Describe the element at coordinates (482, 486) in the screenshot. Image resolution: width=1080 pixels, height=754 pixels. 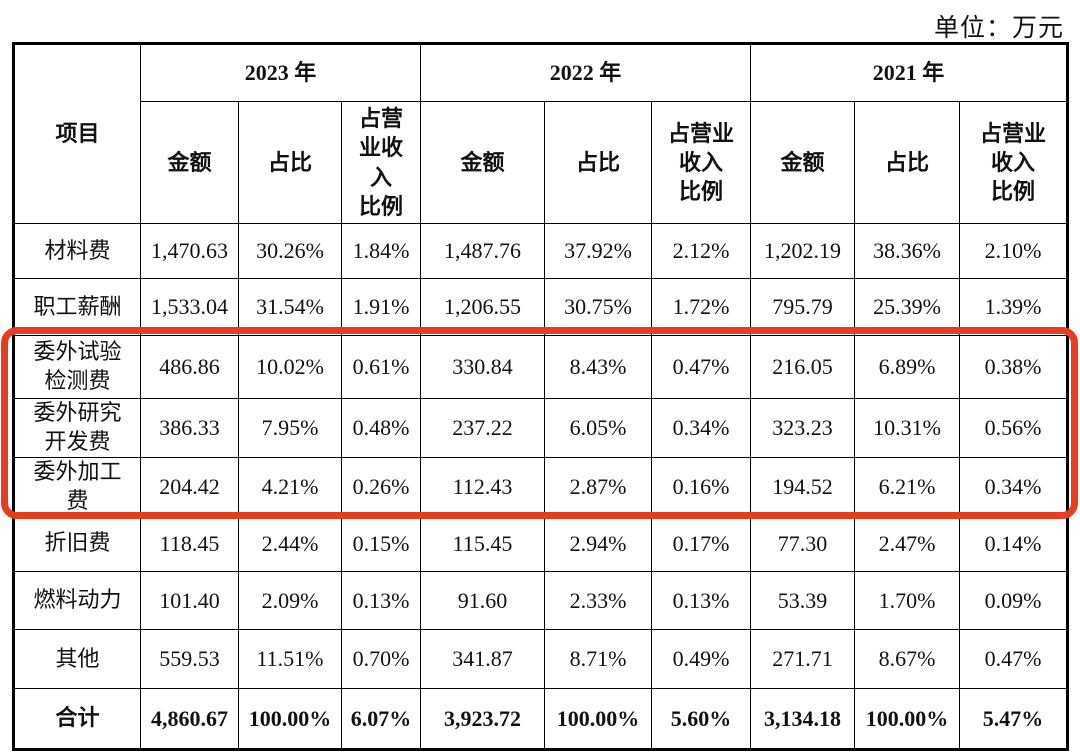
I see `value-cell: 112.43` at that location.